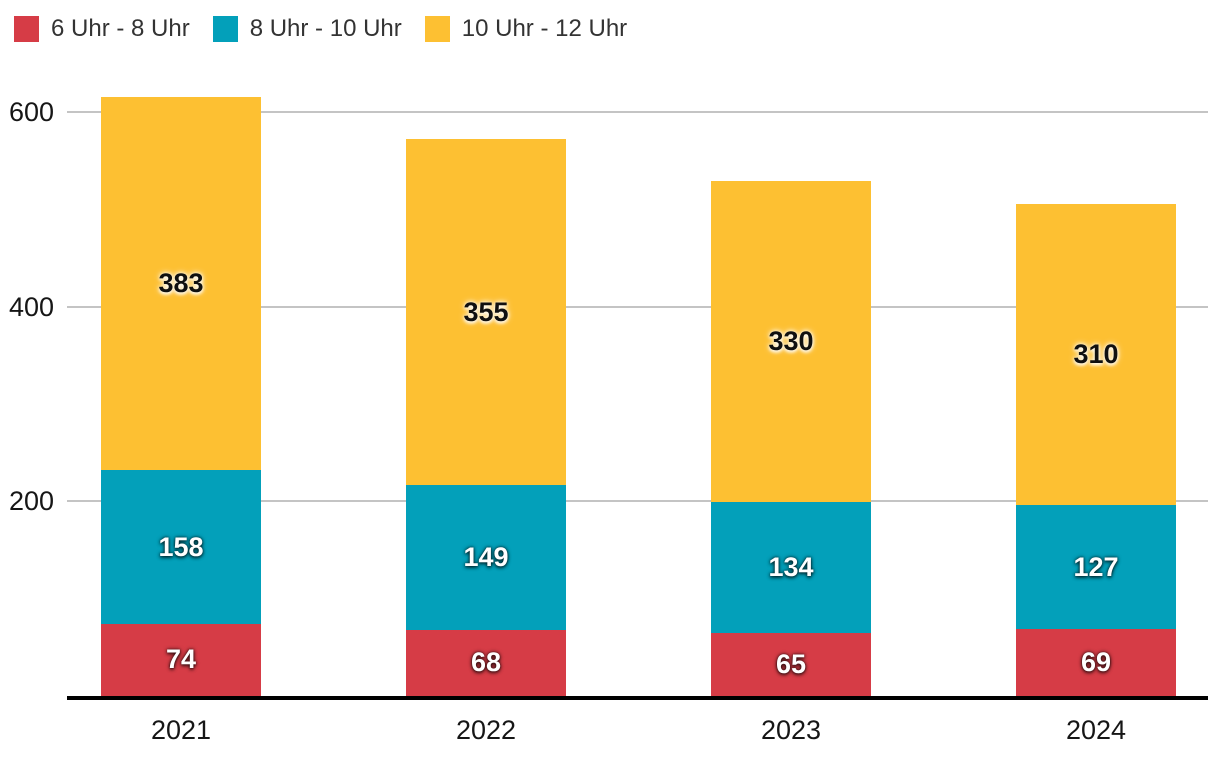 This screenshot has width=1220, height=768. I want to click on bar-segment: 68, so click(486, 662).